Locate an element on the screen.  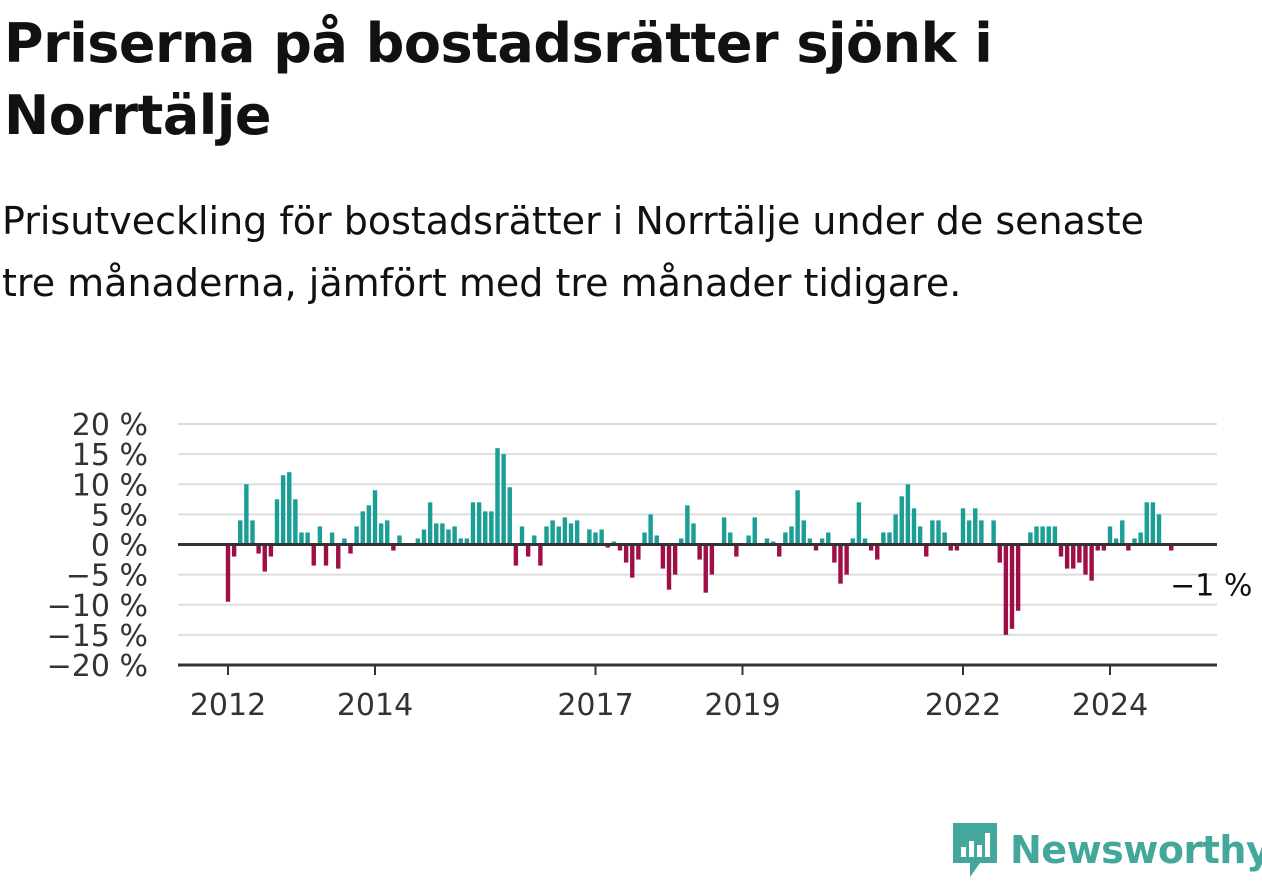
x-tick-label: 2019 is located at coordinates (742, 705).